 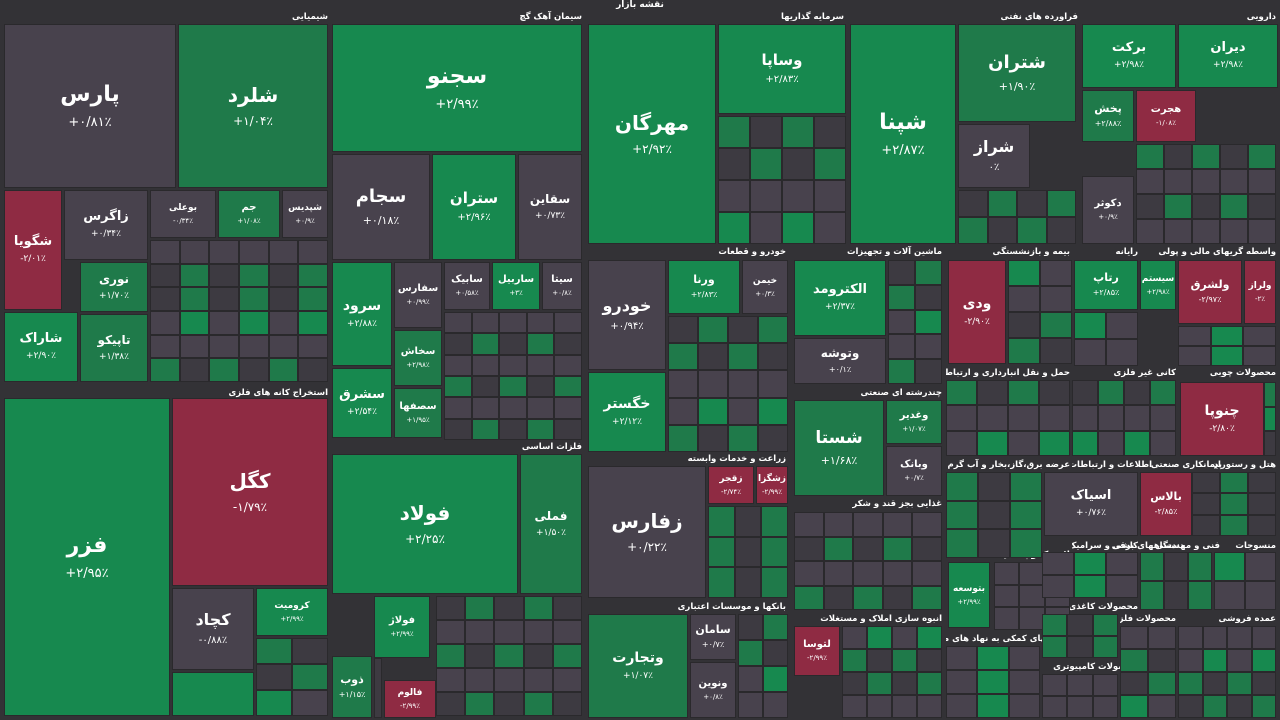 What do you see at coordinates (562, 286) in the screenshot?
I see `tile-sita: سیتا +۰/۸٪` at bounding box center [562, 286].